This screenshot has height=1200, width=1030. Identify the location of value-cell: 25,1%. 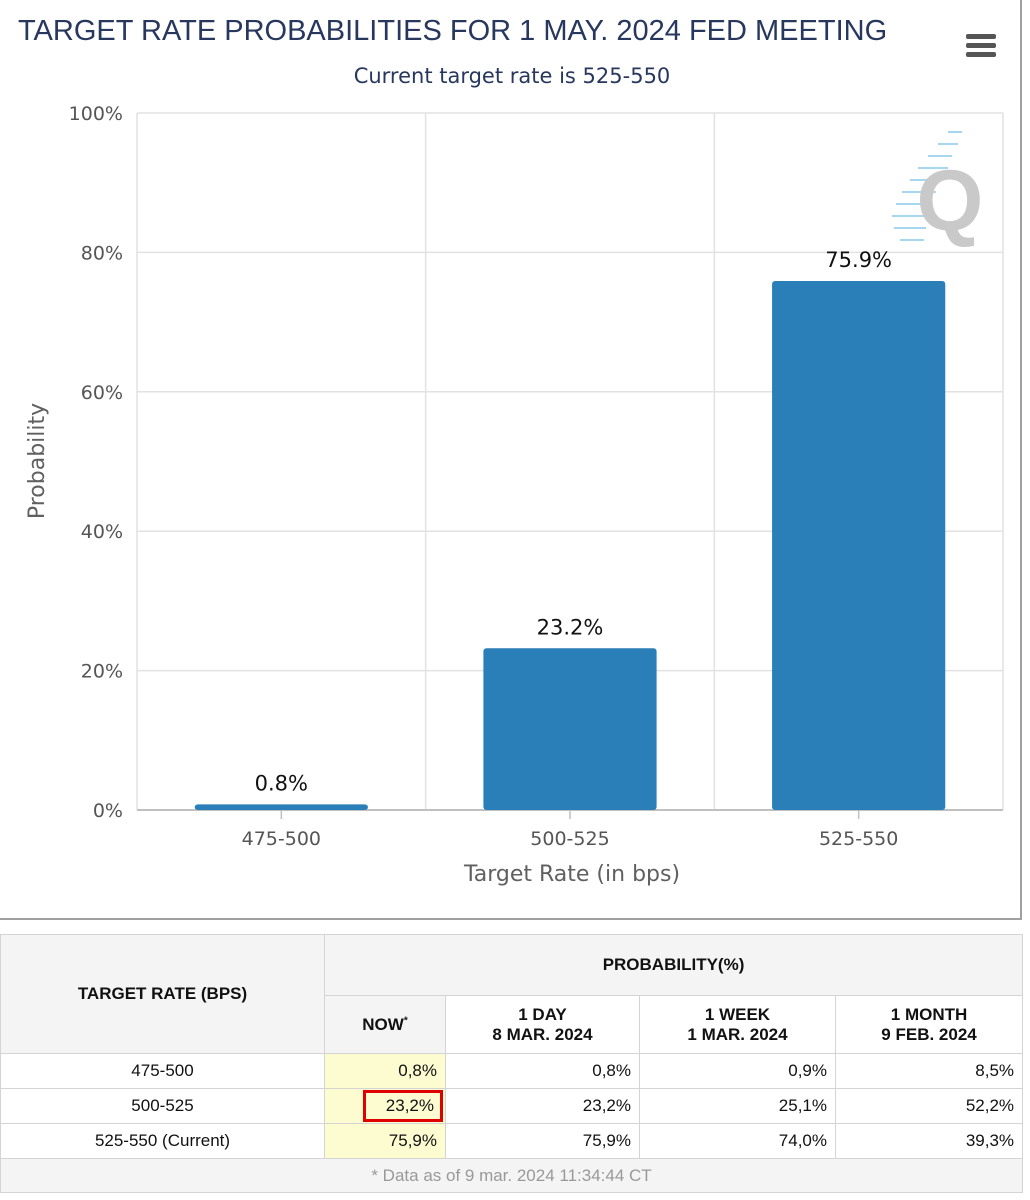
(737, 1106).